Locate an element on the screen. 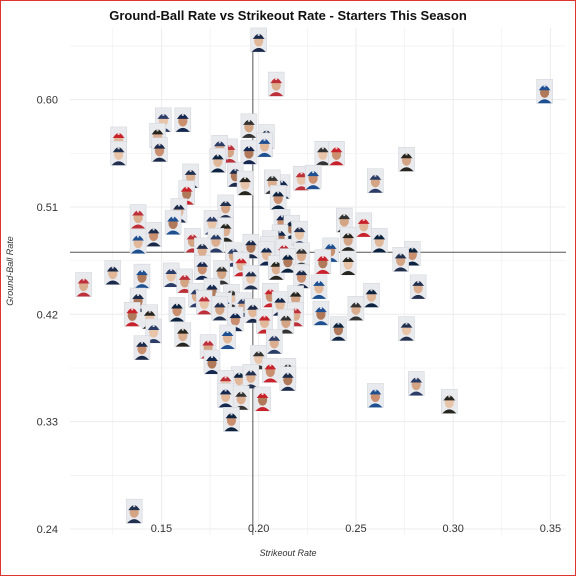 The width and height of the screenshot is (576, 576). x-tick-label: 0.15 is located at coordinates (161, 529).